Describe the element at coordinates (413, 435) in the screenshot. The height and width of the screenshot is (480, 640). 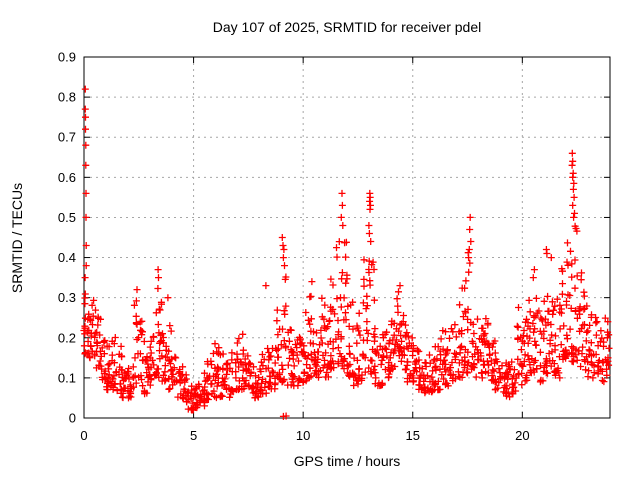
I see `x-tick-label: 15` at that location.